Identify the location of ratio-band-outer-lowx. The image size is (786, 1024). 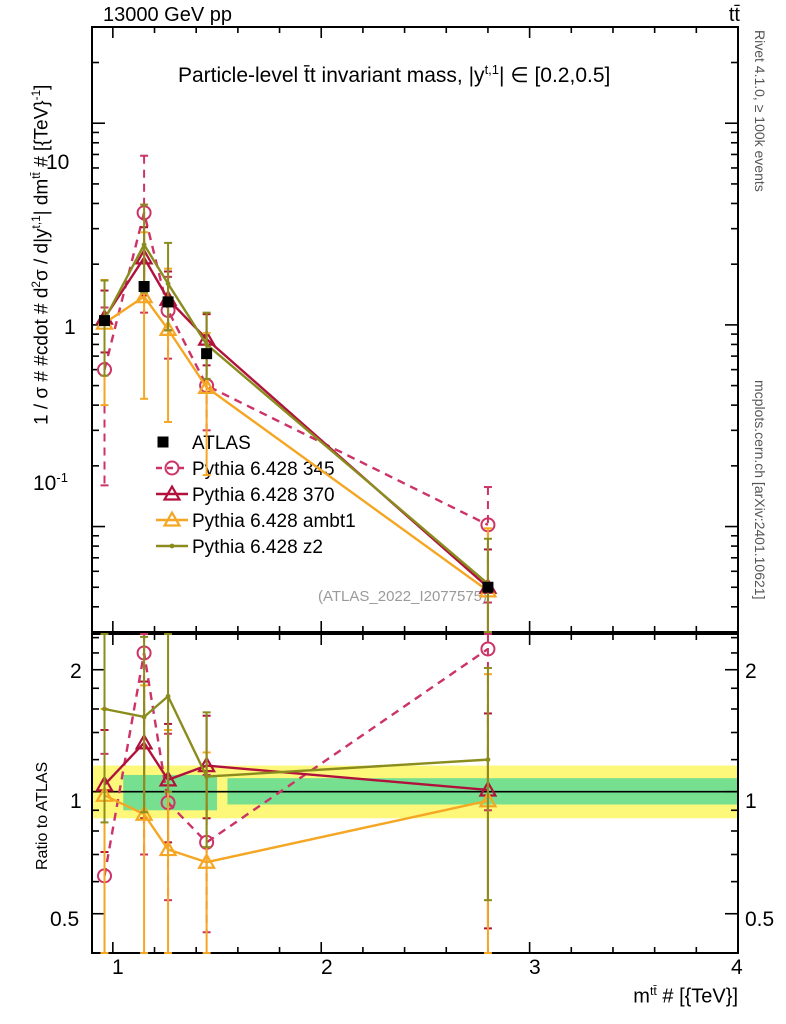
(160, 792).